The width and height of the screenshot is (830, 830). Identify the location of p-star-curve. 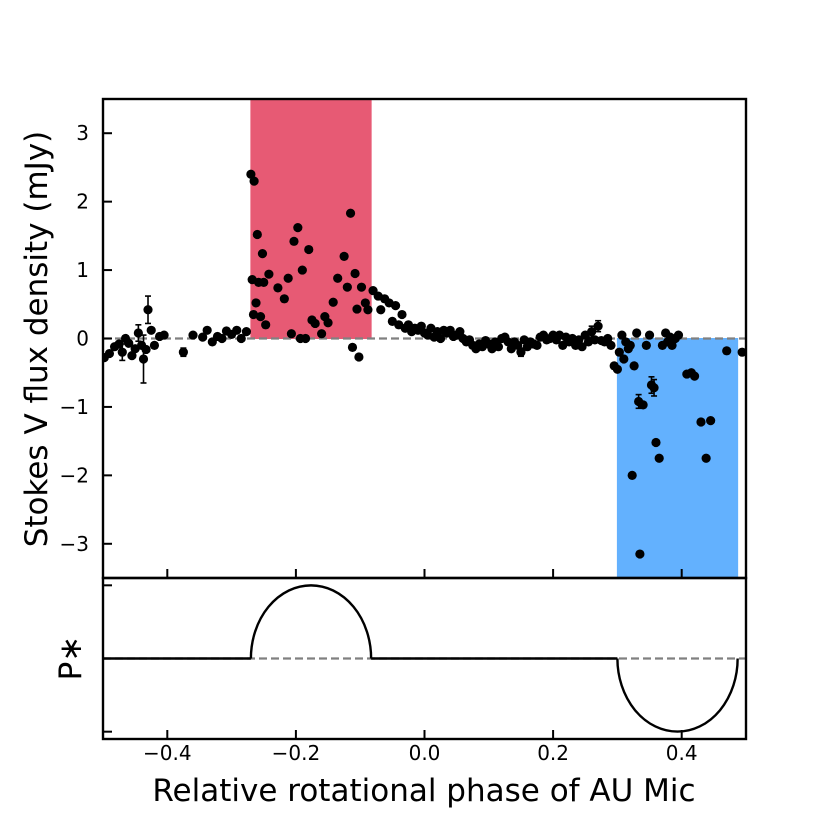
(421, 658).